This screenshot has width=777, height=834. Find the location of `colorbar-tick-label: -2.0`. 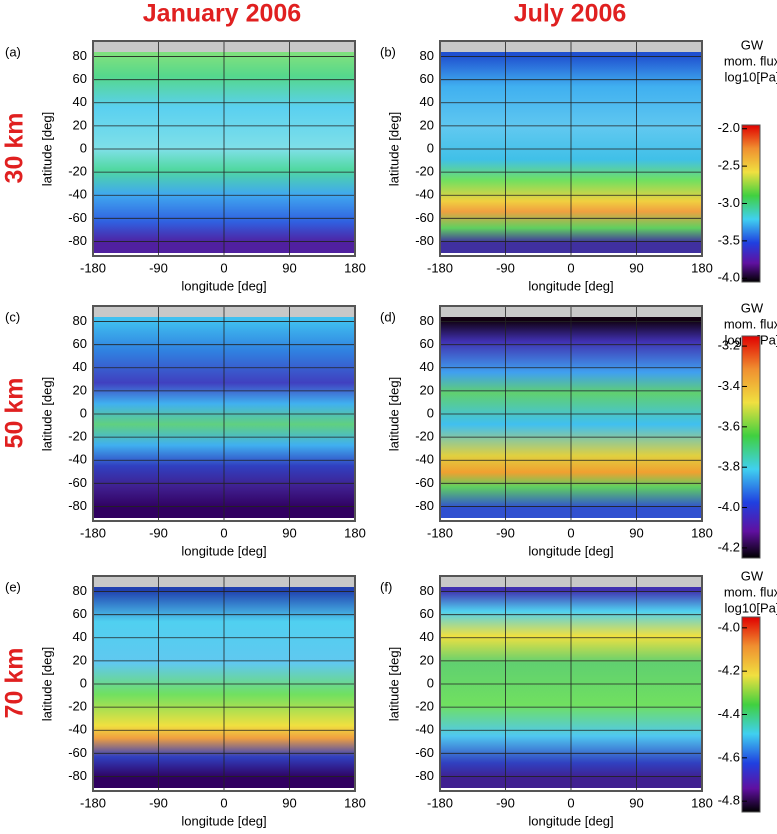

colorbar-tick-label: -2.0 is located at coordinates (729, 127).